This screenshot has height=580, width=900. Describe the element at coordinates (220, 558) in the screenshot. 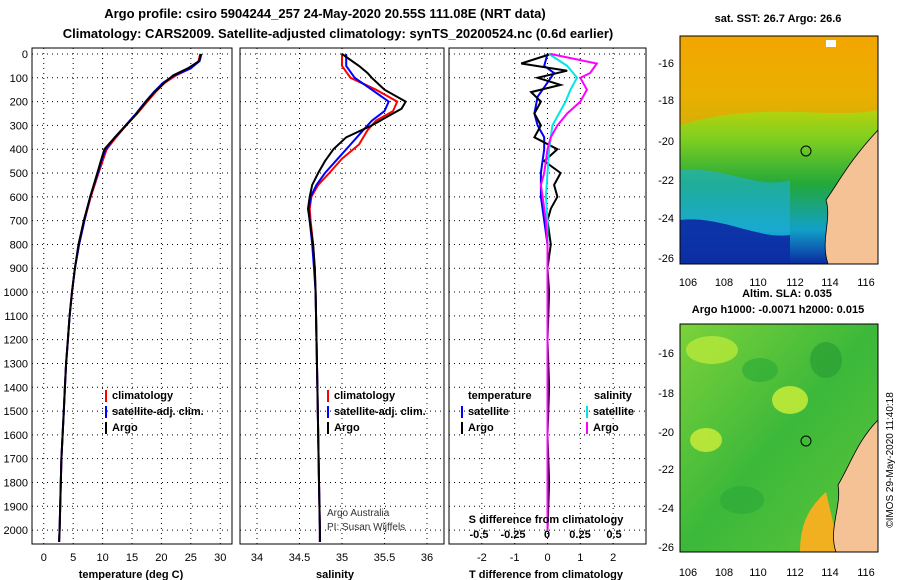

I see `x-tick-label: 30` at that location.